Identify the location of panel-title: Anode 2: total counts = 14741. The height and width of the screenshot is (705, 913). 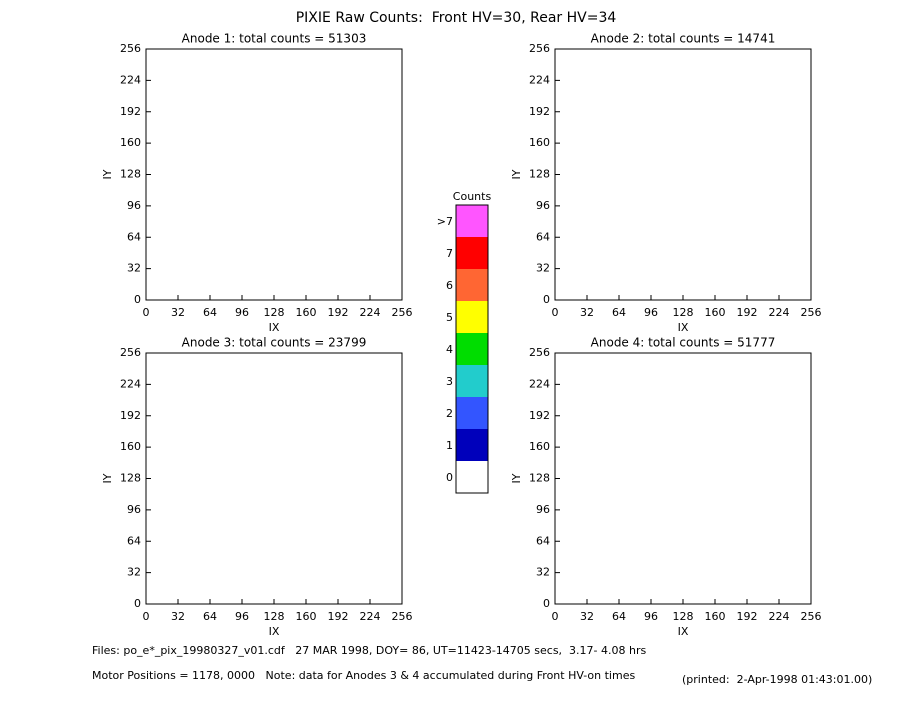
(683, 39).